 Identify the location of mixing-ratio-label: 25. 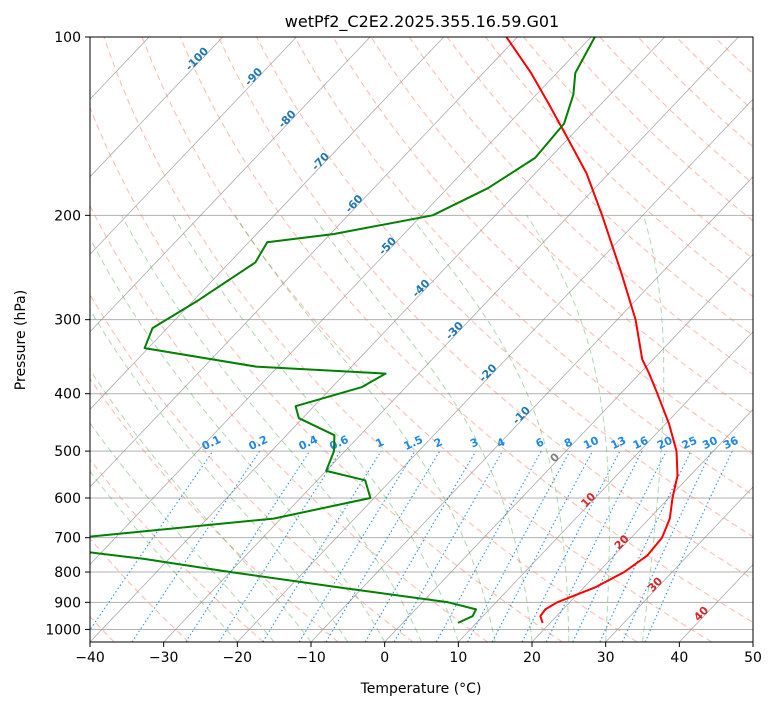
(689, 443).